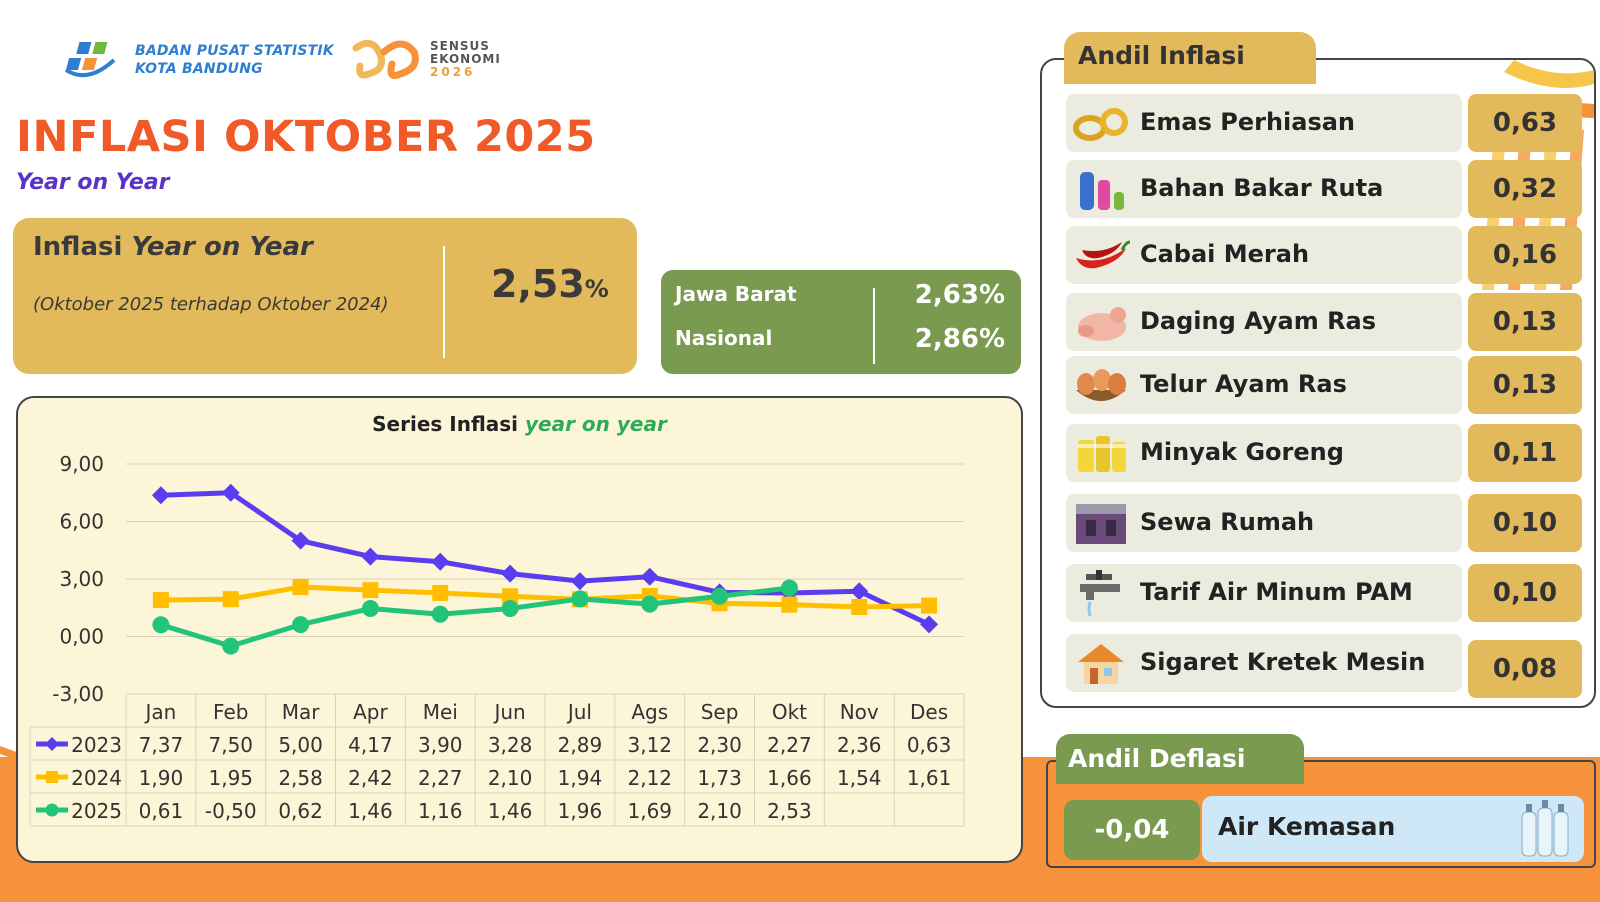 The image size is (1600, 902). What do you see at coordinates (440, 778) in the screenshot?
I see `data-label-2024: 2,27` at bounding box center [440, 778].